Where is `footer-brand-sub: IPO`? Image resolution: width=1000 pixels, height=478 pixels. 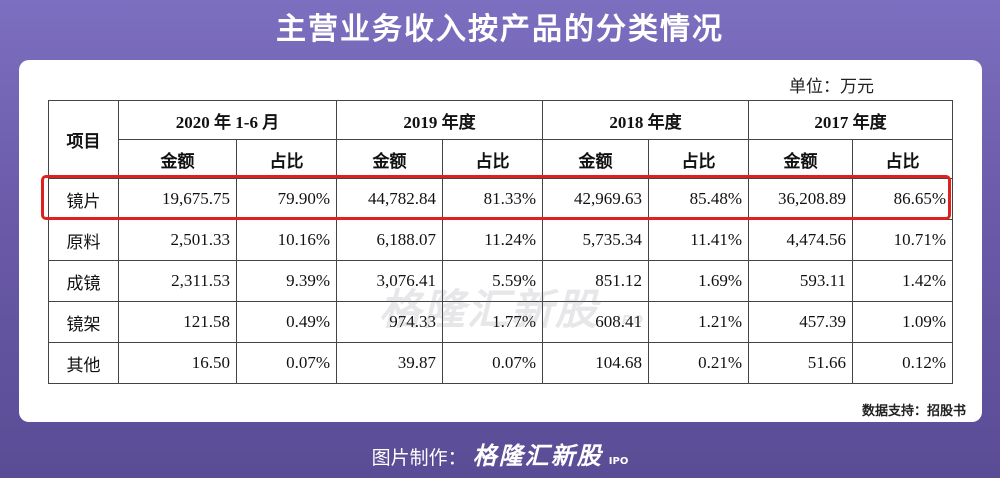
footer-brand-sub: IPO is located at coordinates (618, 461).